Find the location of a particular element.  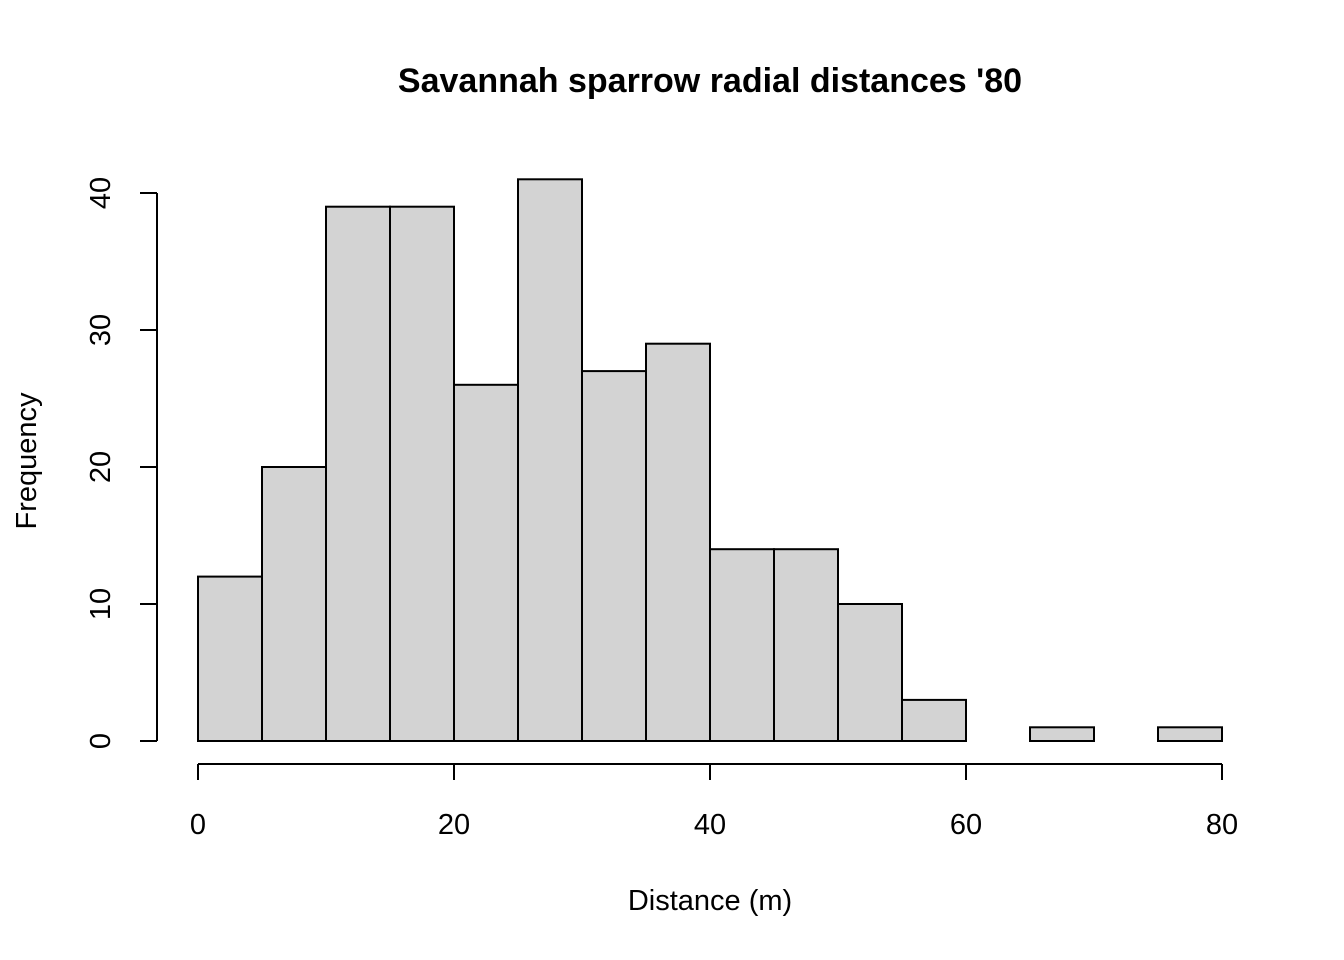

y-axis: 0 10 20 30 40 is located at coordinates (121, 463).